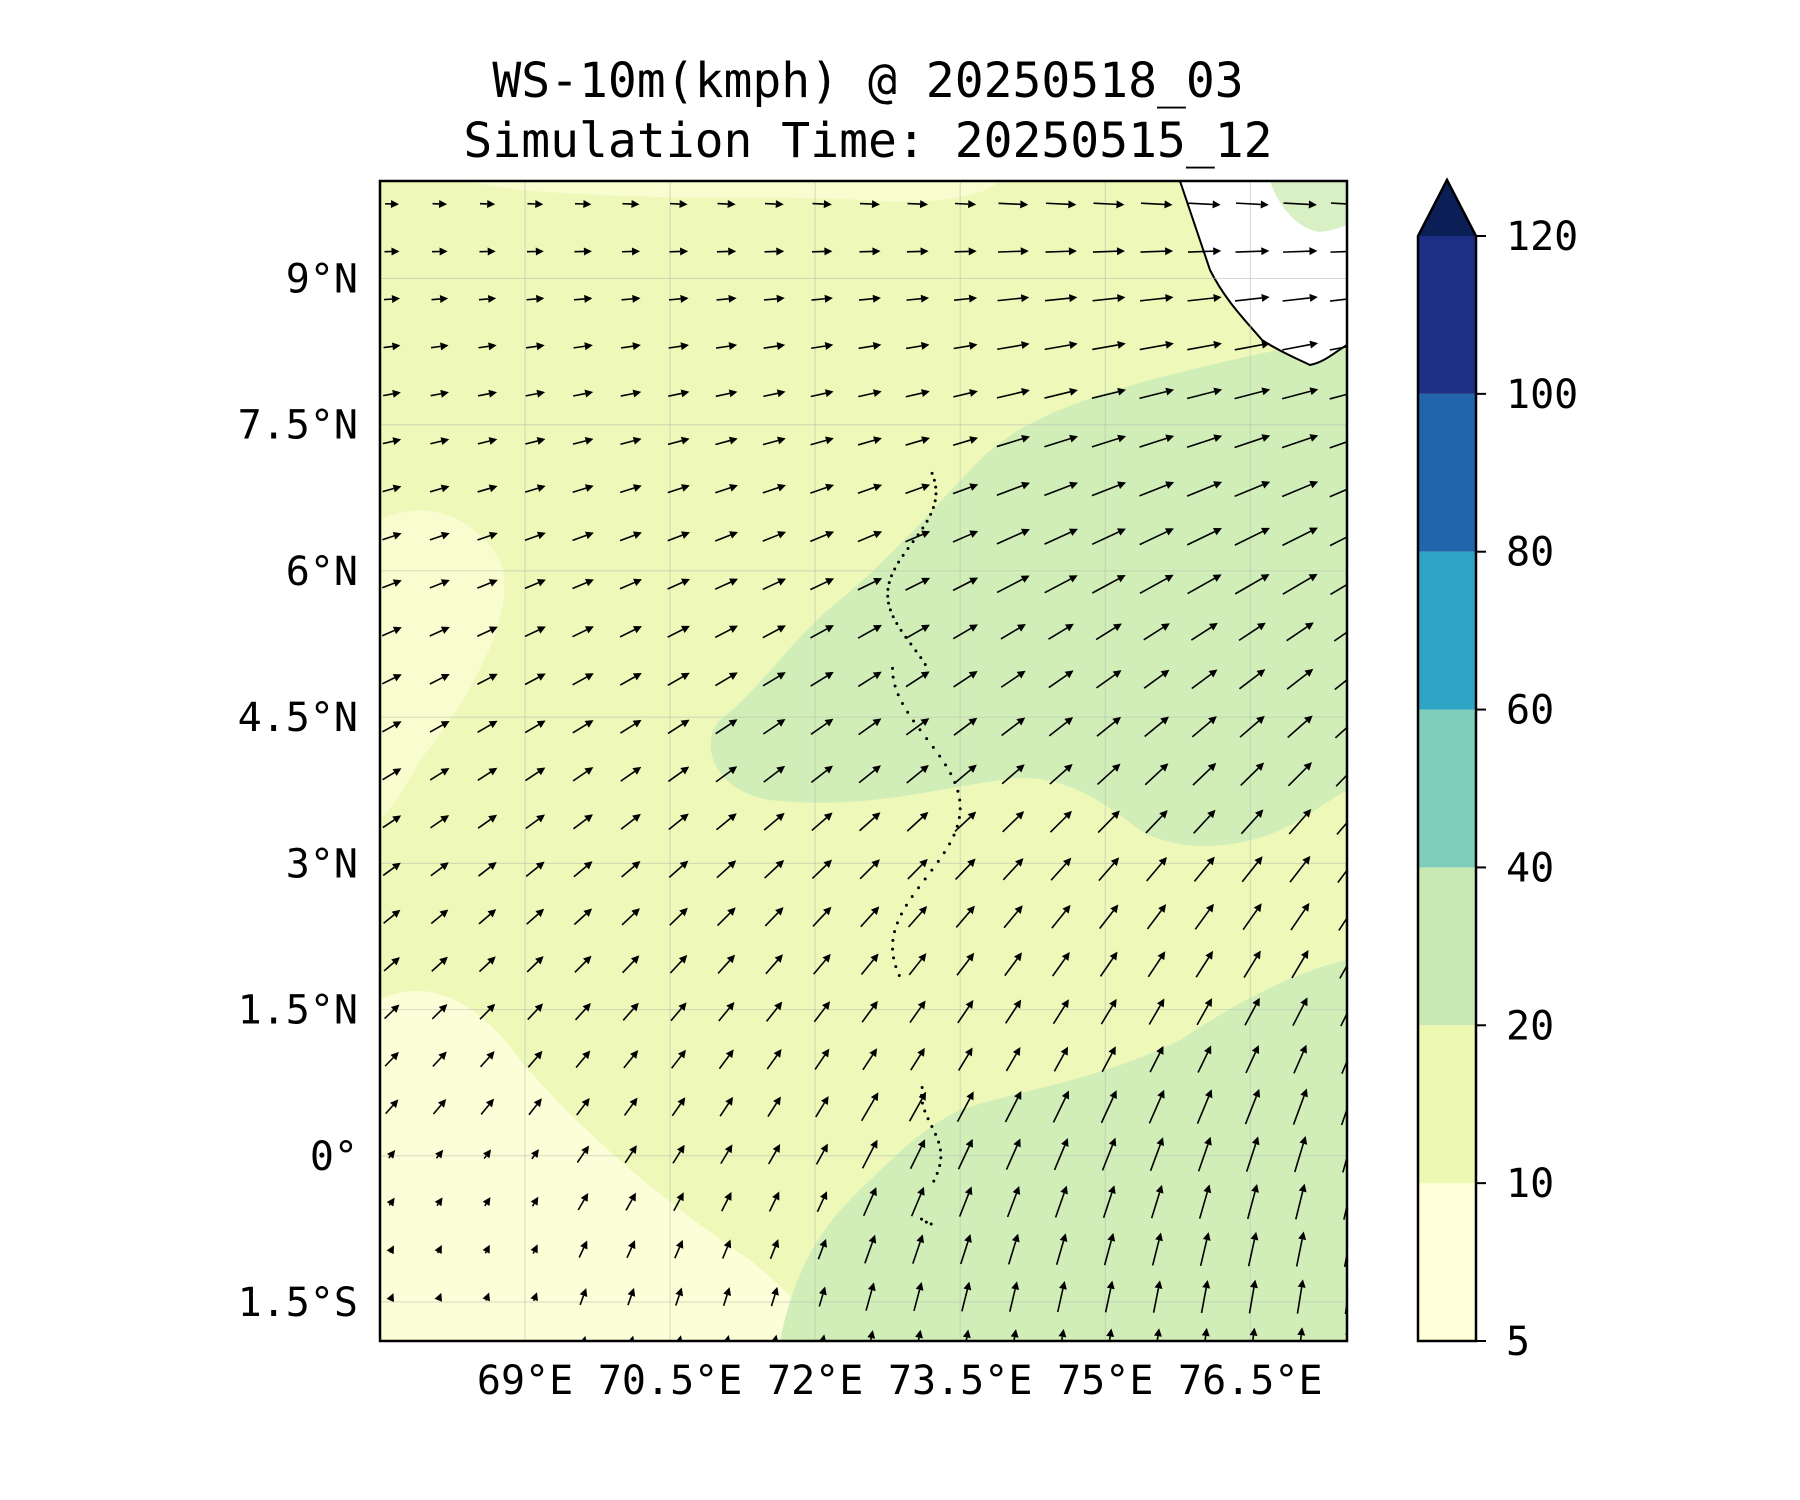 Image resolution: width=1800 pixels, height=1500 pixels. Describe the element at coordinates (442, 665) in the screenshot. I see `light-wind-zone-northwest` at that location.